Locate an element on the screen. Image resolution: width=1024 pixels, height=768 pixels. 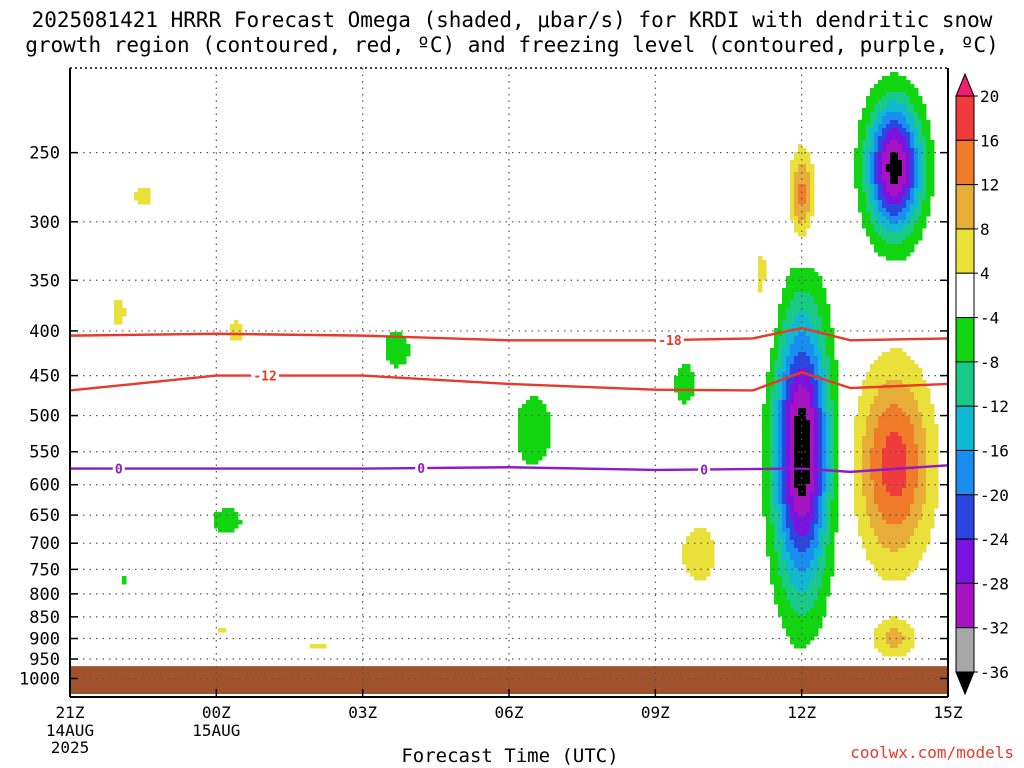
y-tick-label: 950 is located at coordinates (44, 660).